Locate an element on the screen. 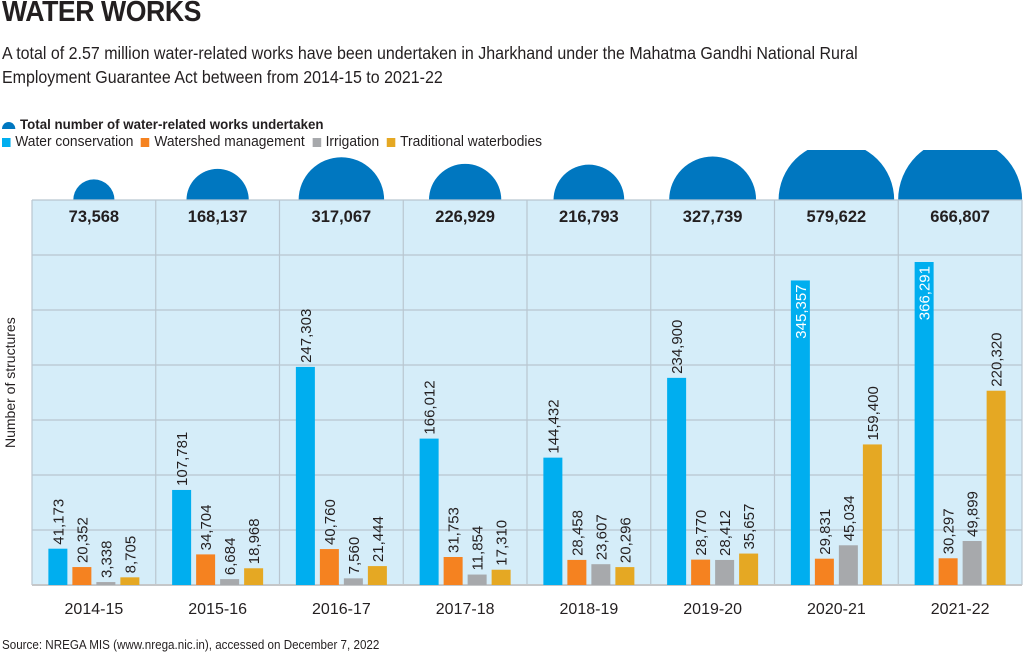 The height and width of the screenshot is (657, 1024). legend-item-irrigation: Irrigation is located at coordinates (345, 142).